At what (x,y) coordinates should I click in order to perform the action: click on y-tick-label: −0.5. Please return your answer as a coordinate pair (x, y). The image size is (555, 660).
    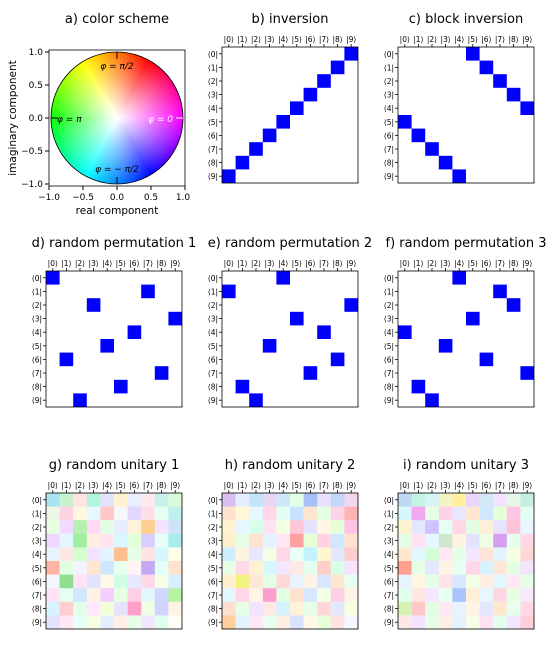
    Looking at the image, I should click on (32, 152).